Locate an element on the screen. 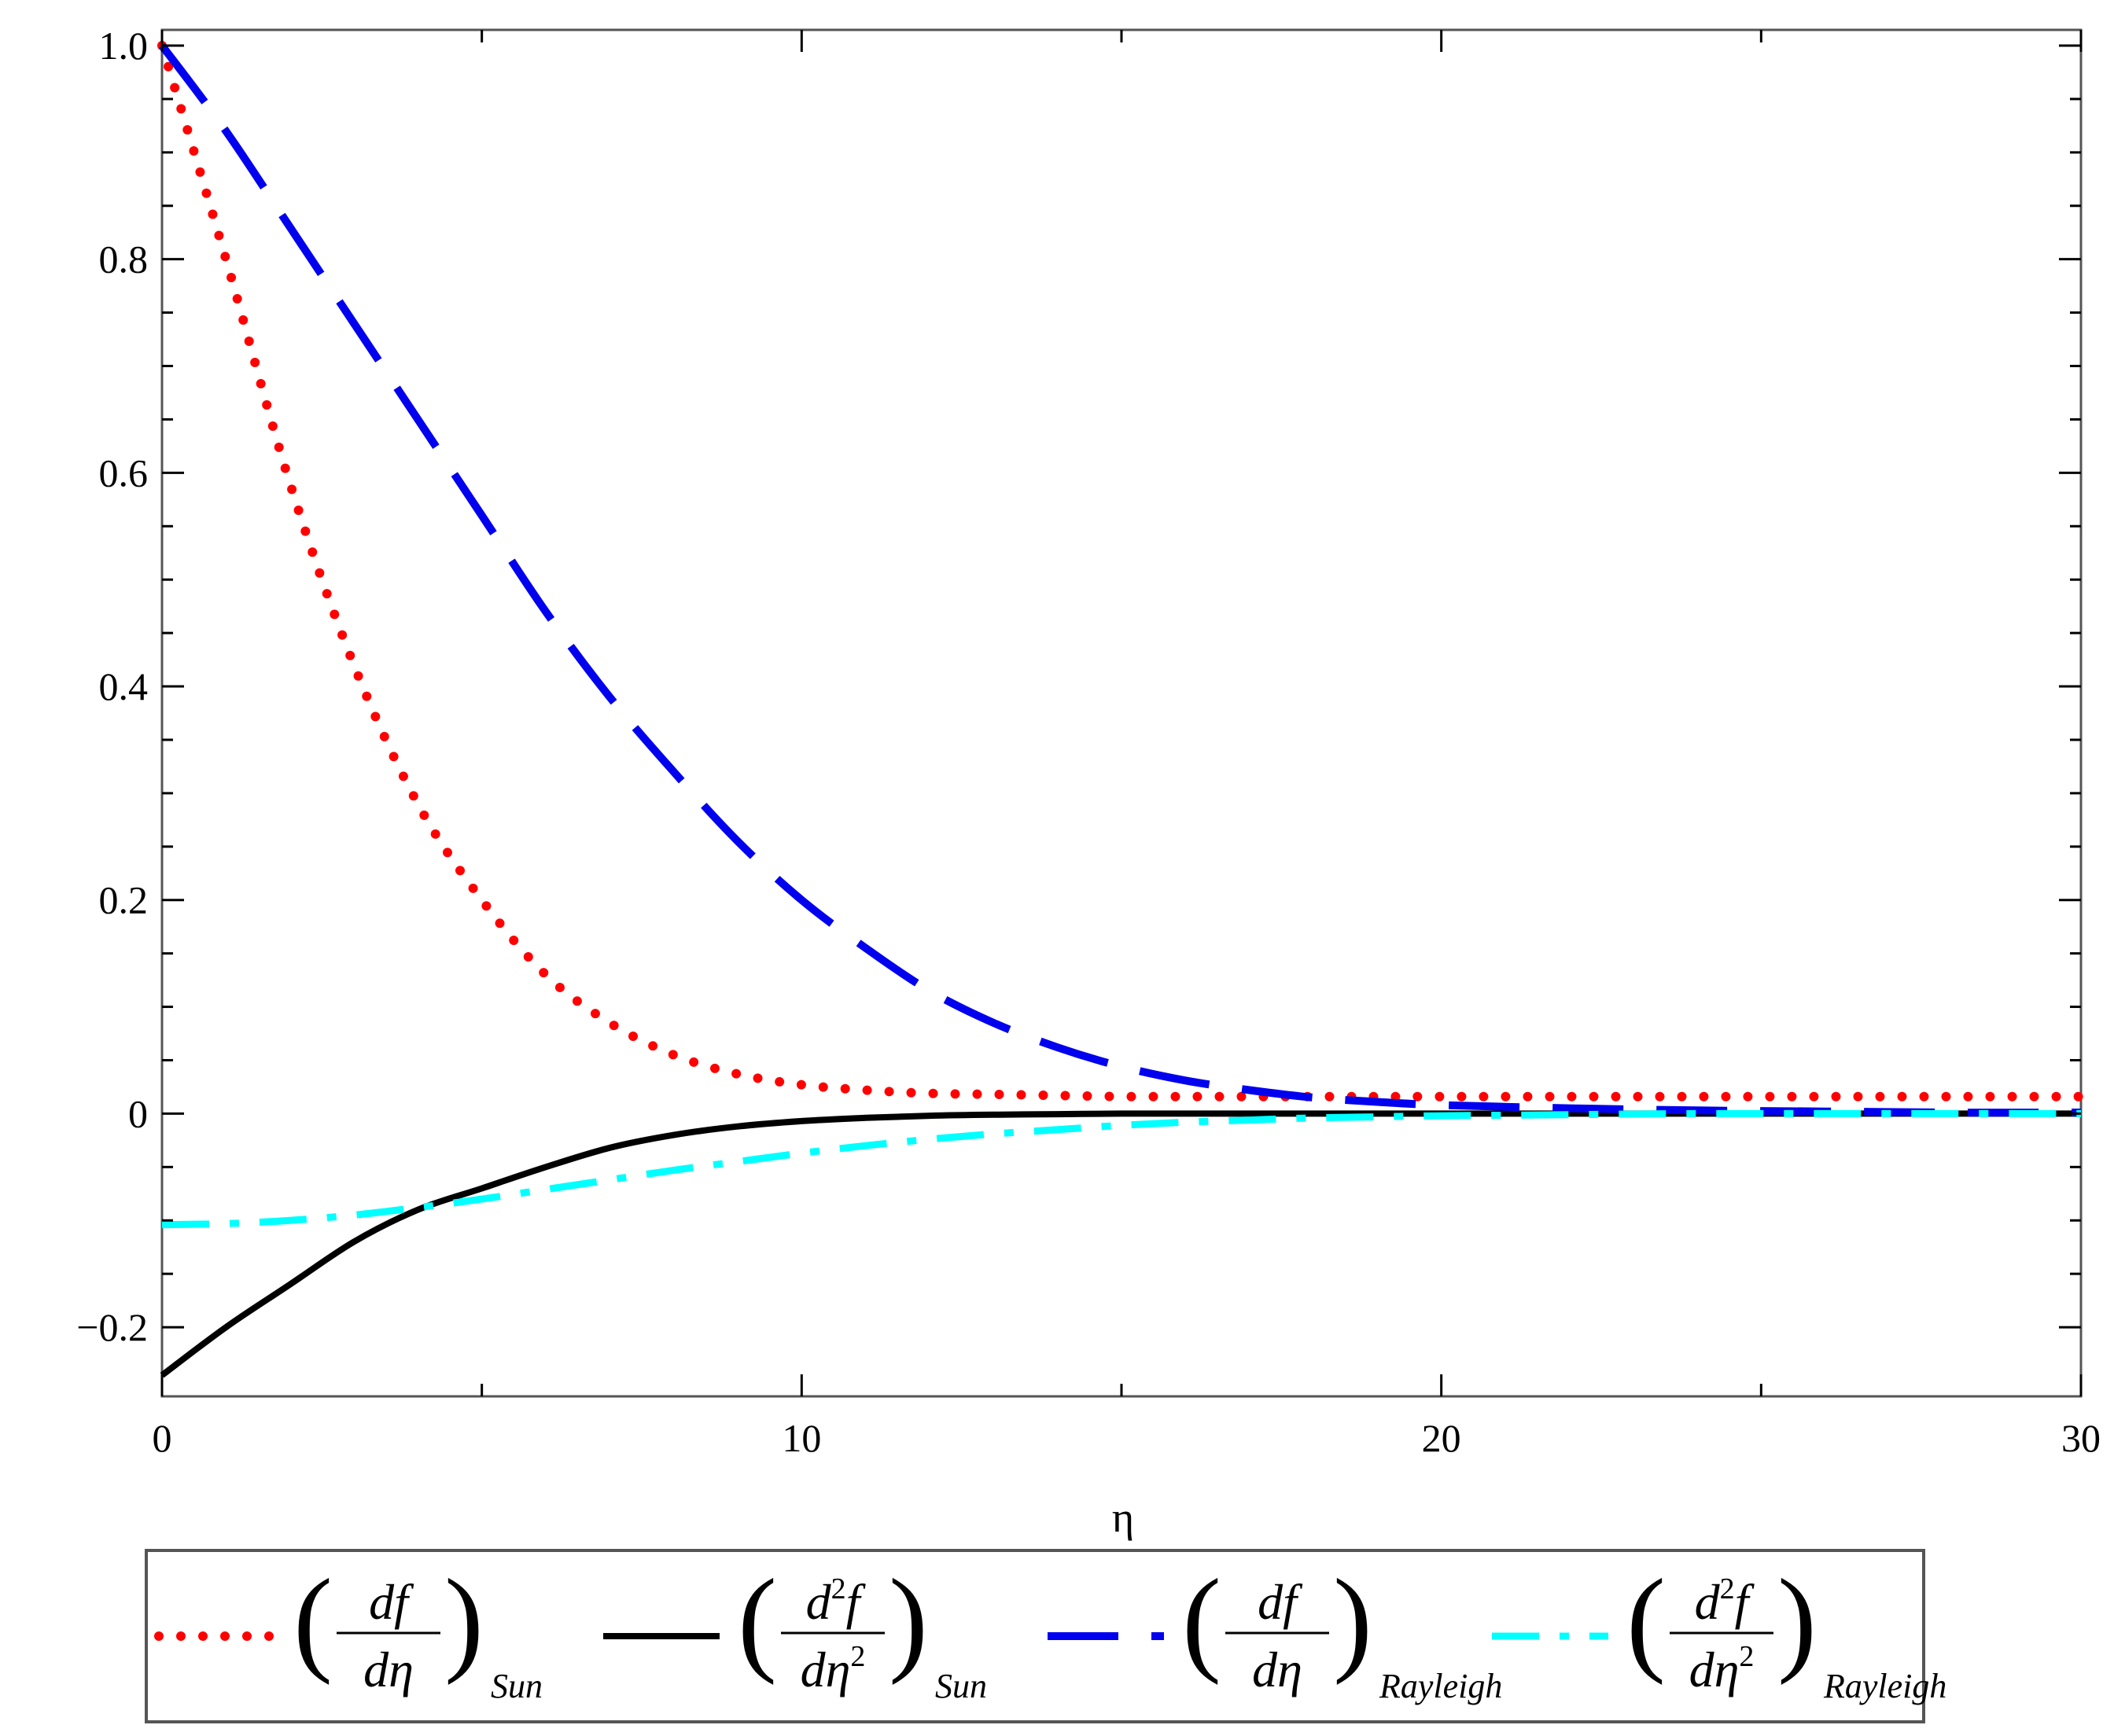 This screenshot has height=1736, width=2114. legend-item-3: ( df dη)Rayleigh is located at coordinates (1275, 1630).